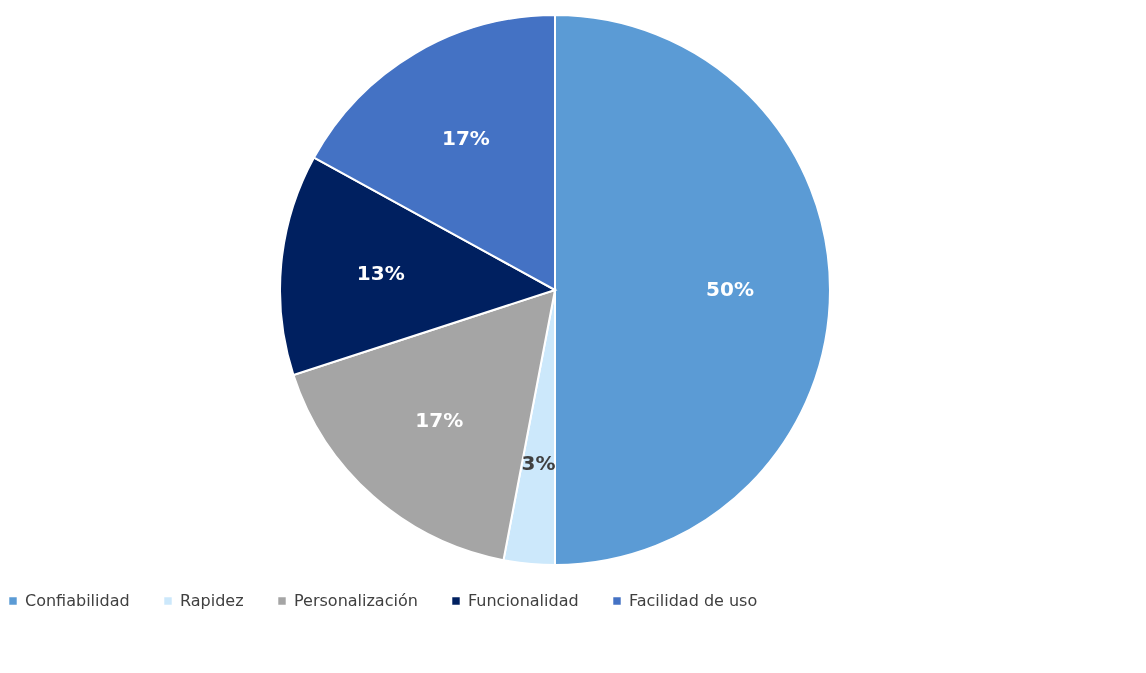  What do you see at coordinates (523, 600) in the screenshot?
I see `legend-label: Funcionalidad` at bounding box center [523, 600].